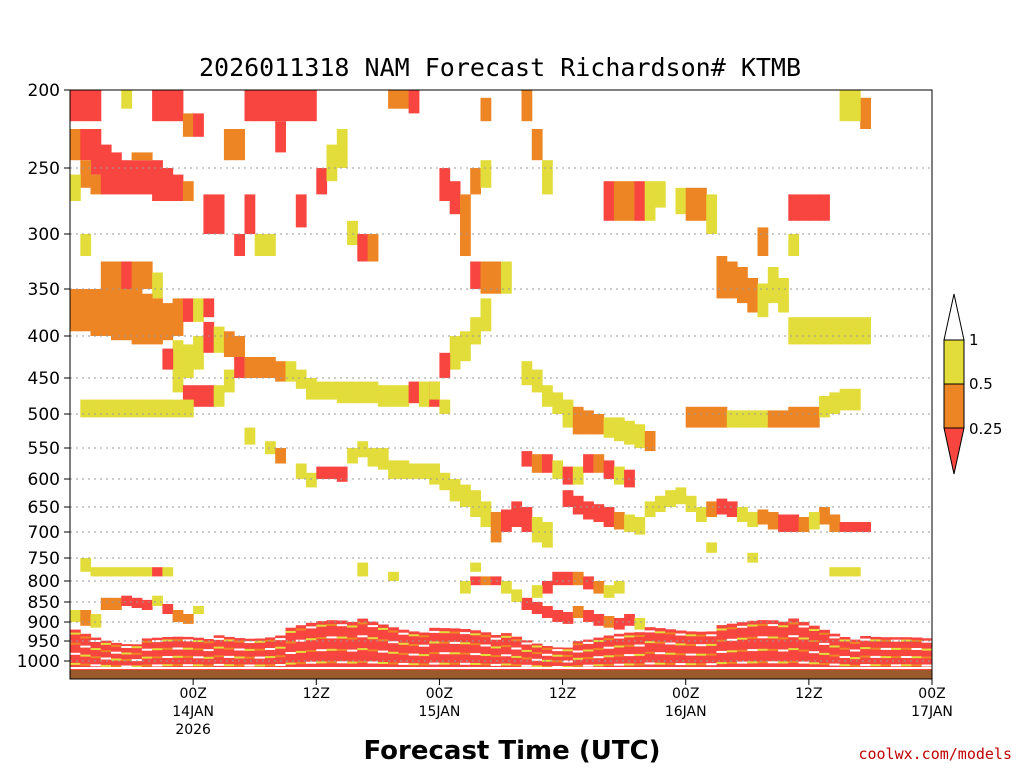 The width and height of the screenshot is (1024, 768). Describe the element at coordinates (44, 169) in the screenshot. I see `y-tick-label: 250` at that location.